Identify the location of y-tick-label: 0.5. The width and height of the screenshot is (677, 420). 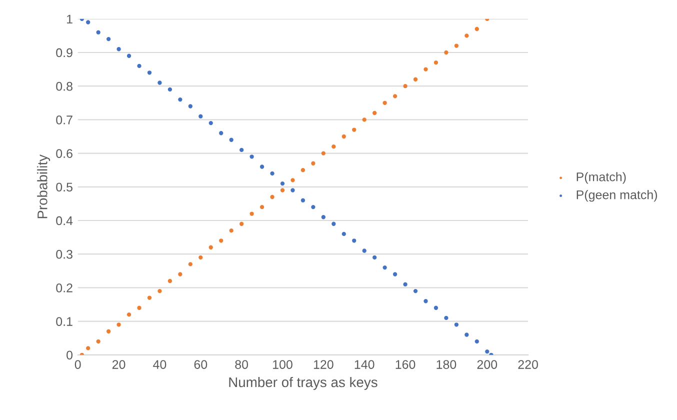
(64, 187).